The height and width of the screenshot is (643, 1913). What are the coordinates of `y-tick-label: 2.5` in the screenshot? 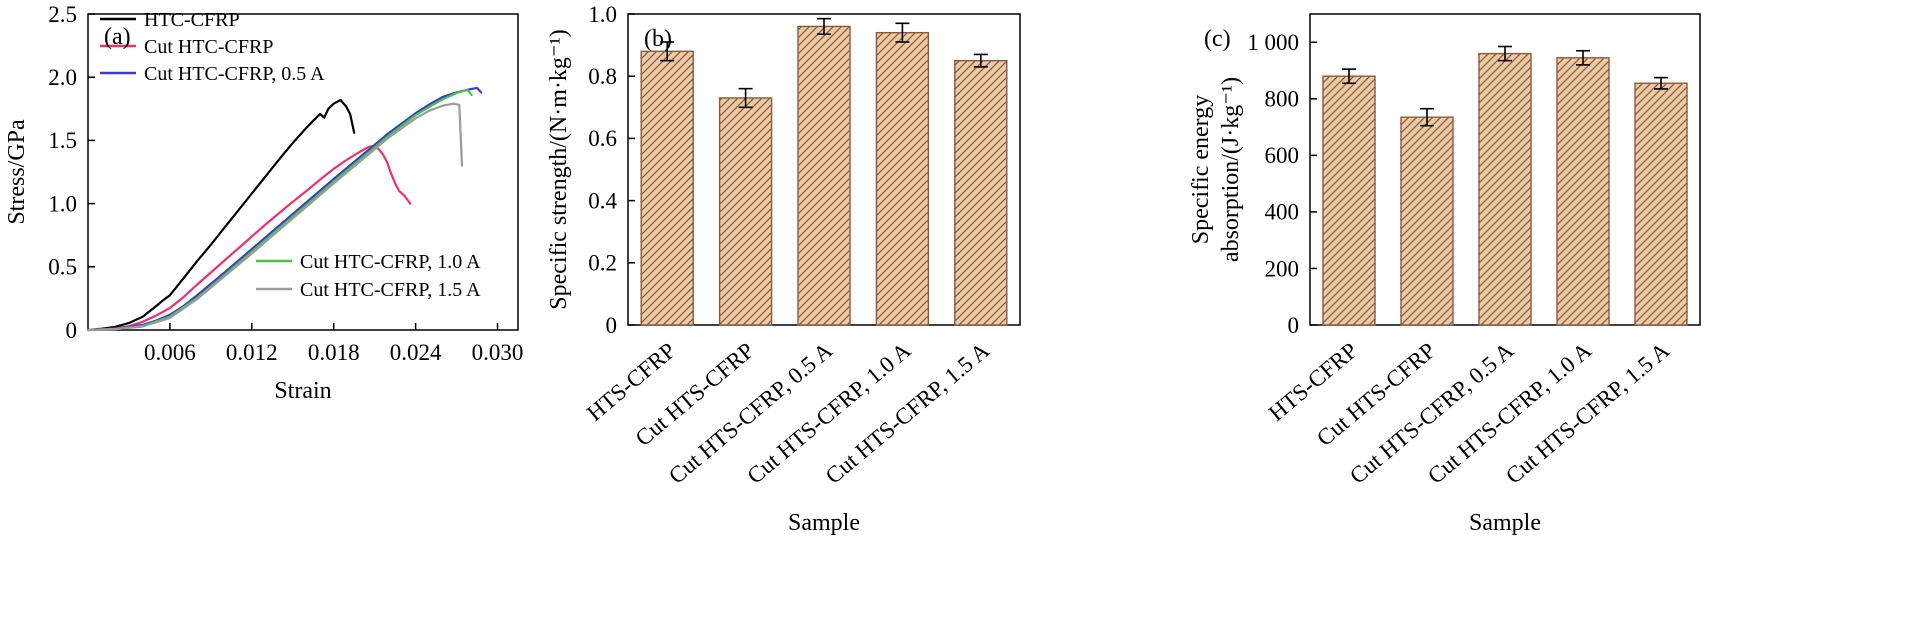 It's located at (62, 14).